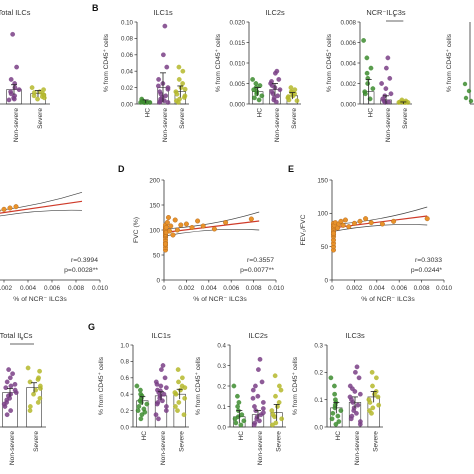 This screenshot has width=474, height=474. I want to click on significance-star: *, so click(22, 341).